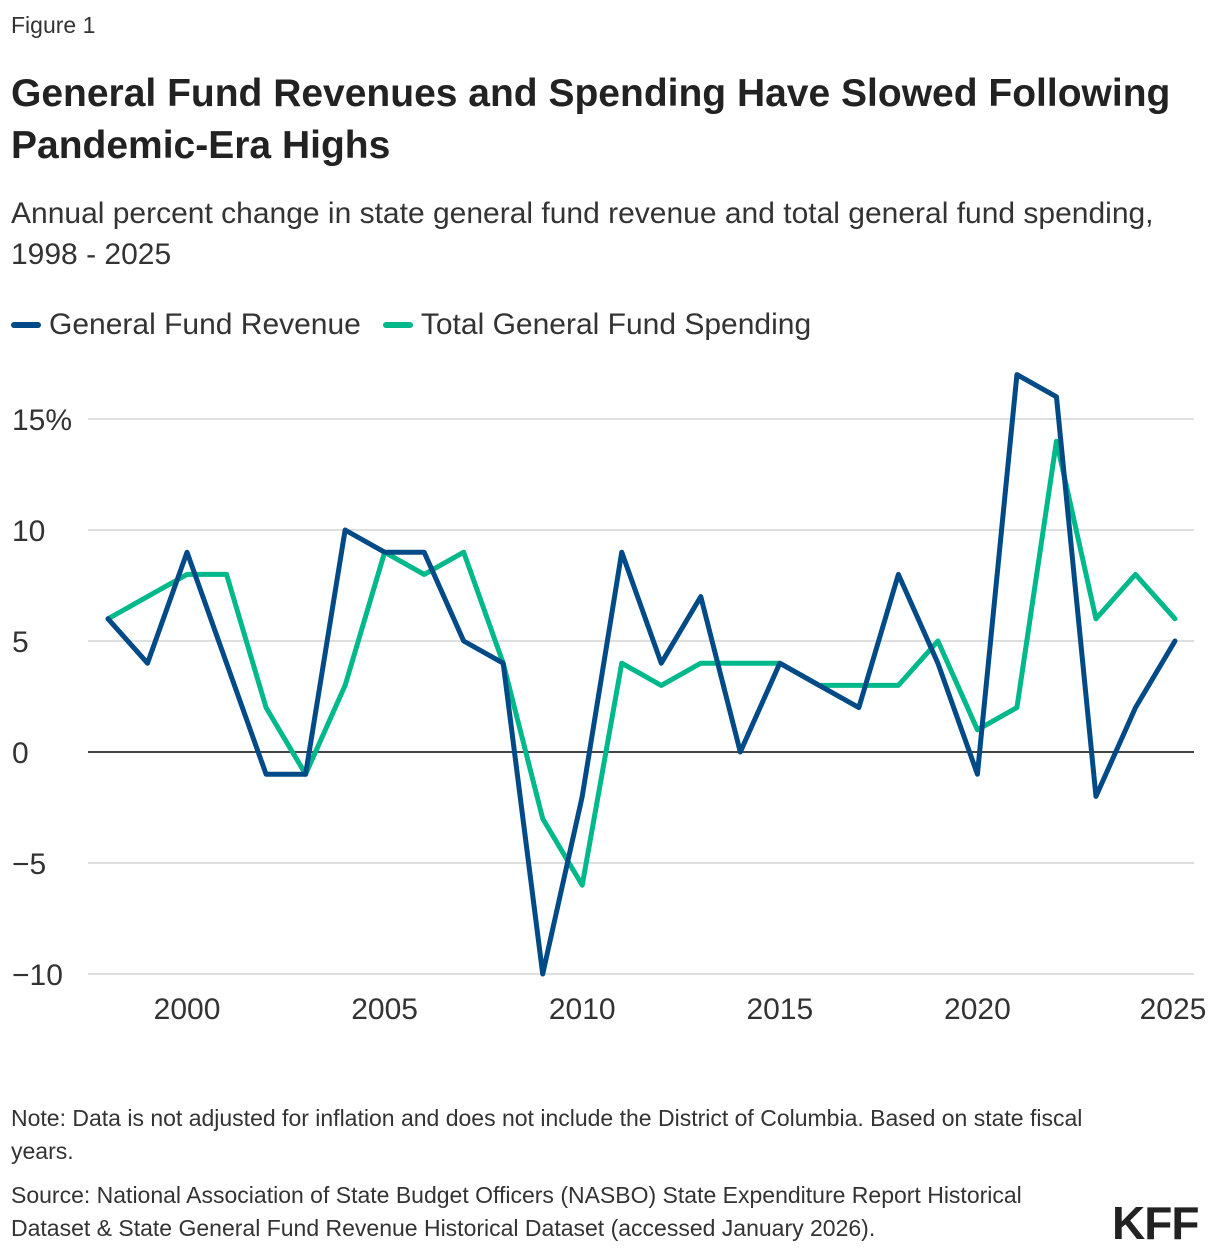 The image size is (1220, 1256). Describe the element at coordinates (37, 975) in the screenshot. I see `y-tick-label: −10` at that location.